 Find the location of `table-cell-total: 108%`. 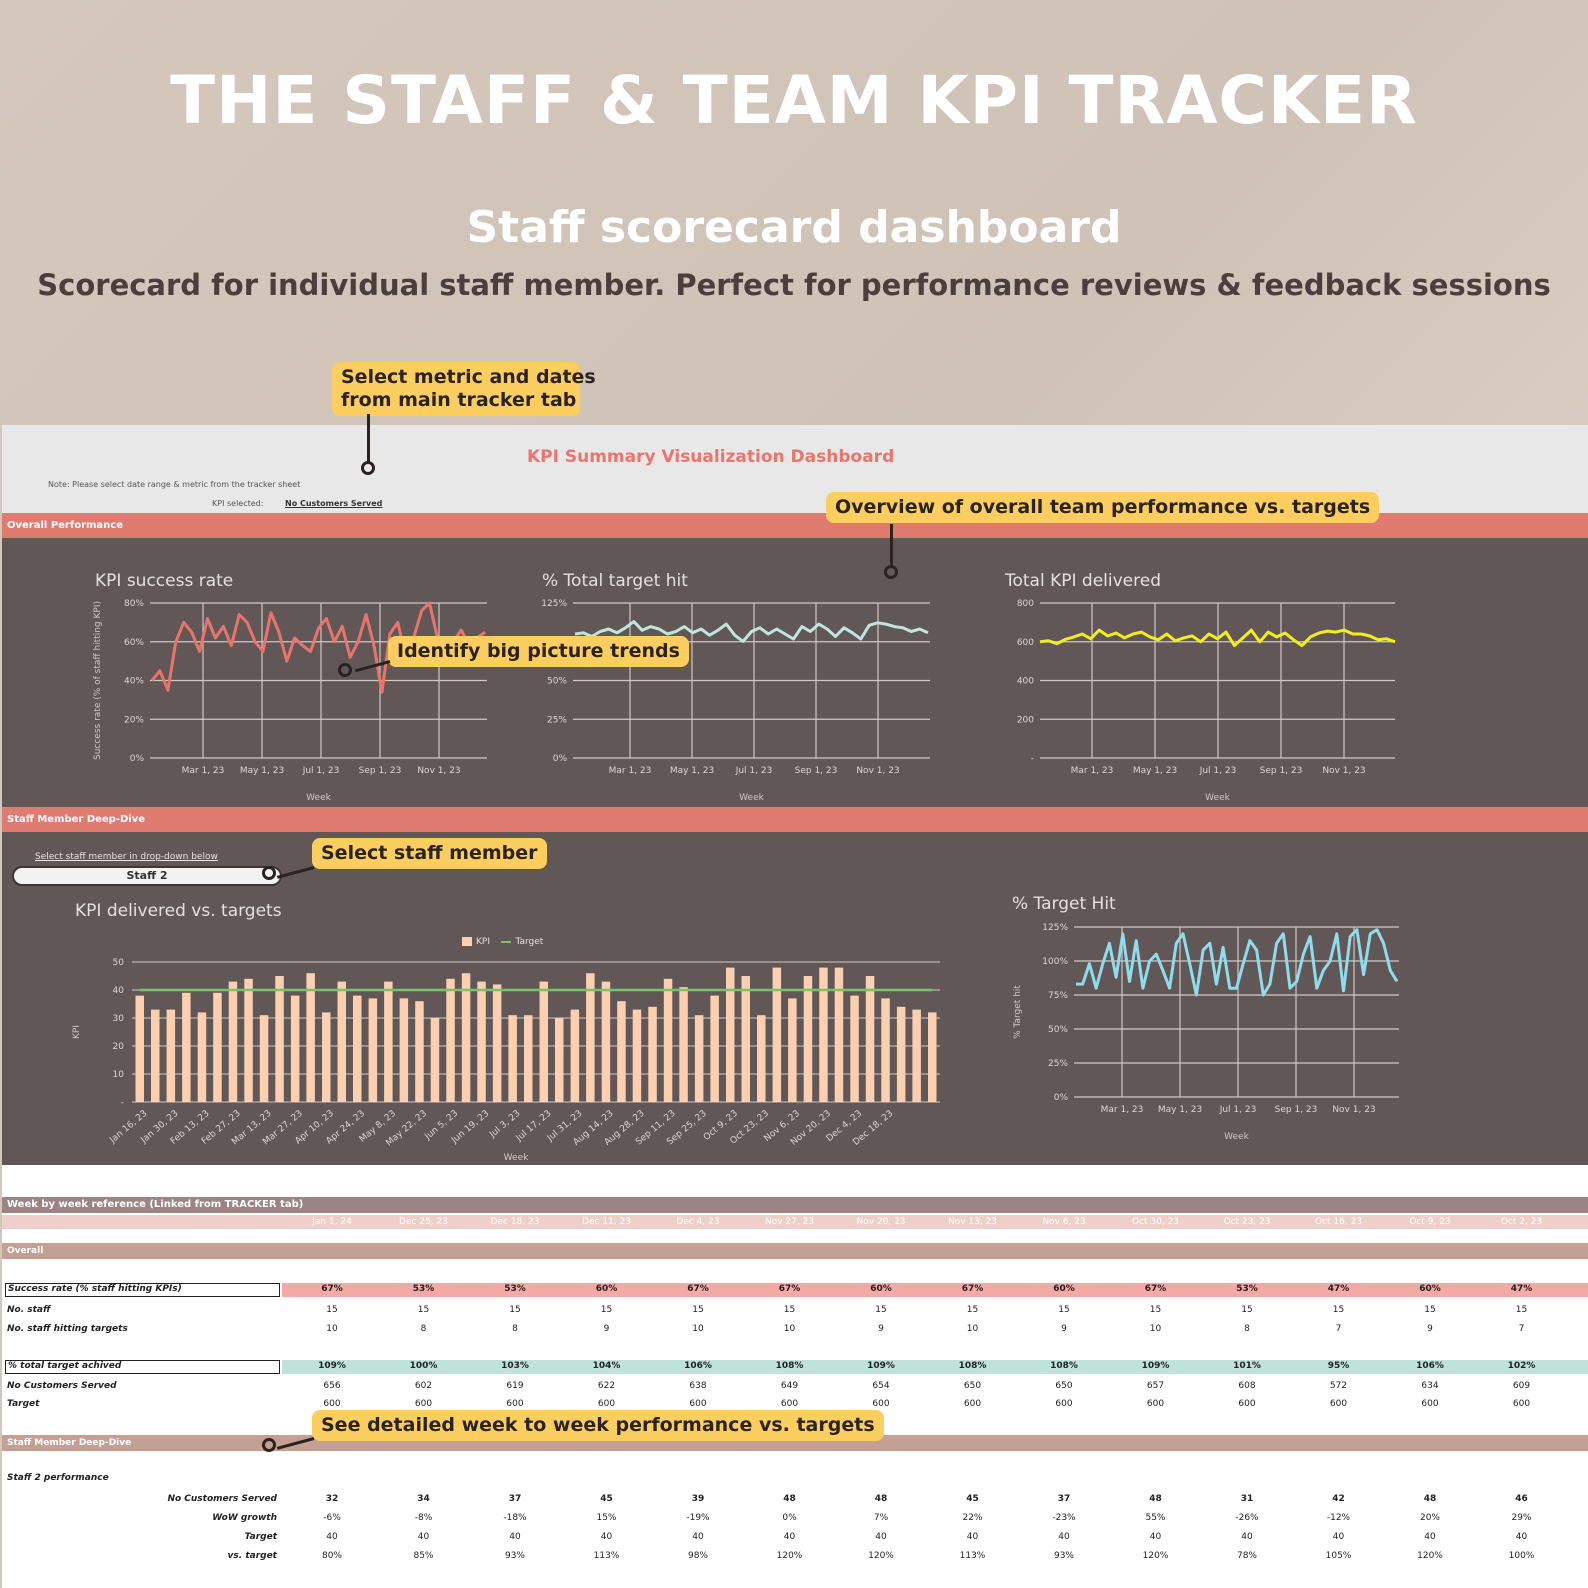

table-cell-total: 108% is located at coordinates (1064, 1366).